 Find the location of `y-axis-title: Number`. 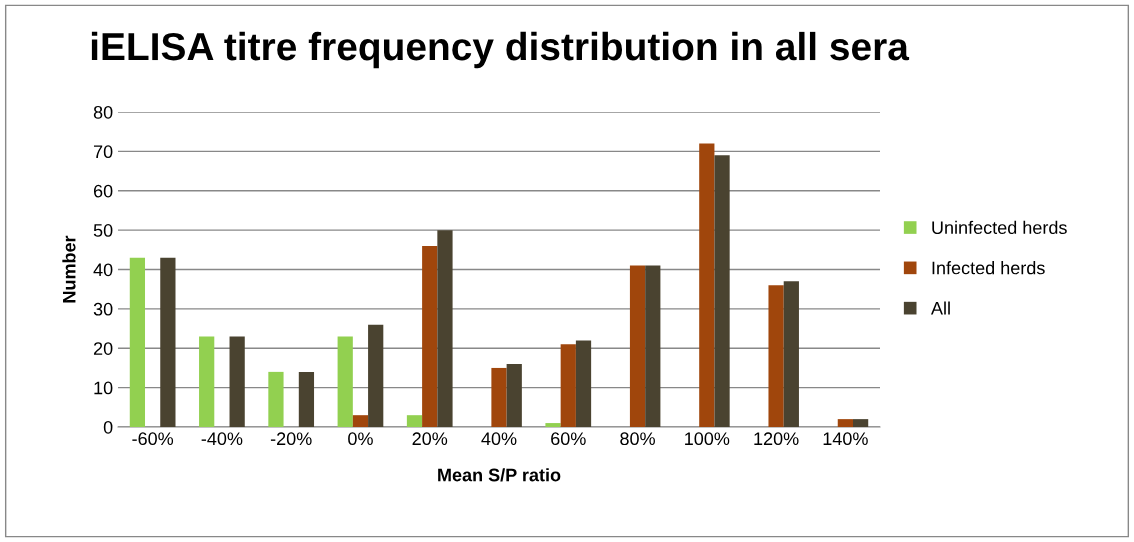

y-axis-title: Number is located at coordinates (69, 269).